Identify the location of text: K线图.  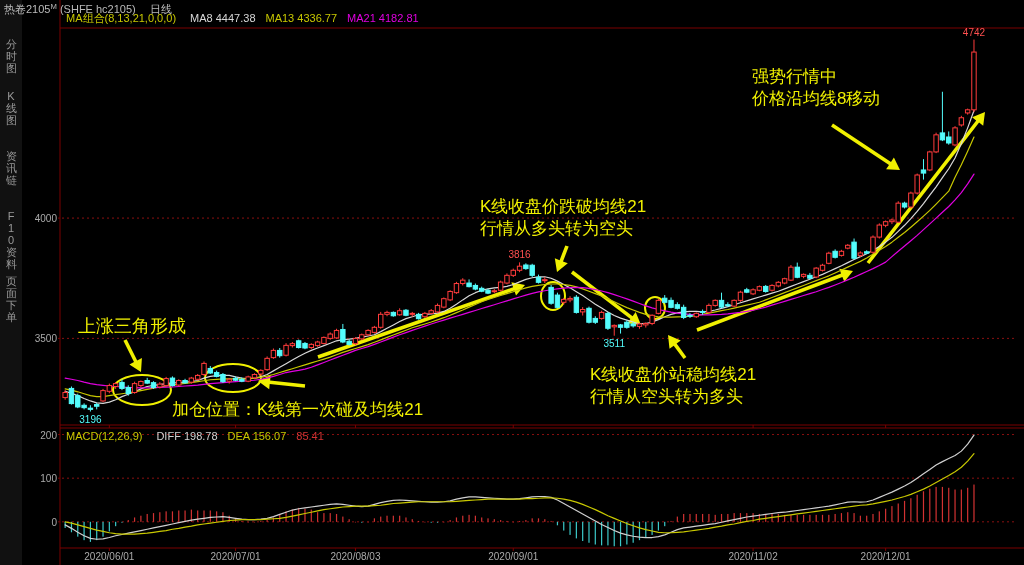
(11, 108).